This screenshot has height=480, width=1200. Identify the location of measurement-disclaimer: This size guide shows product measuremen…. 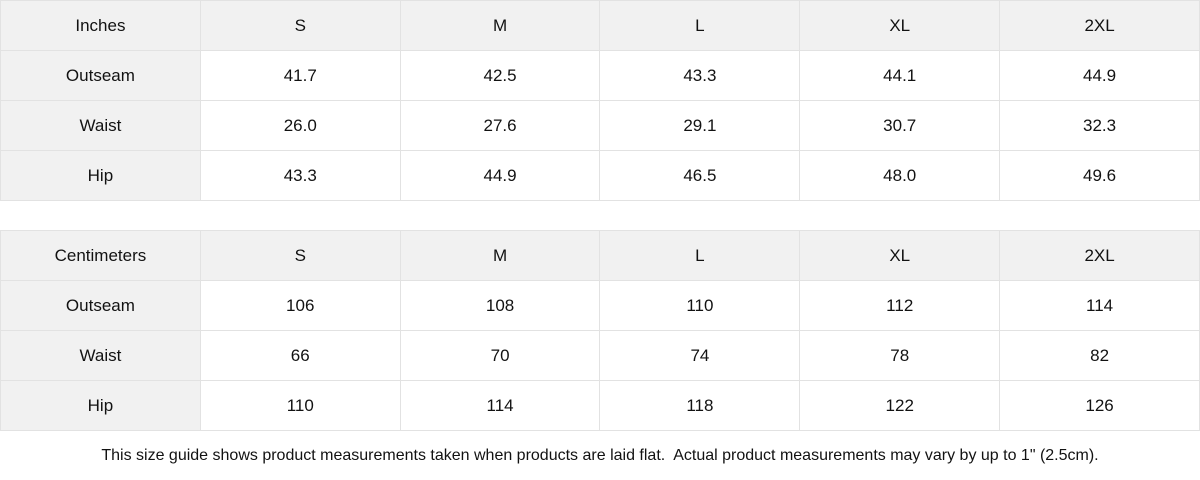
(600, 455).